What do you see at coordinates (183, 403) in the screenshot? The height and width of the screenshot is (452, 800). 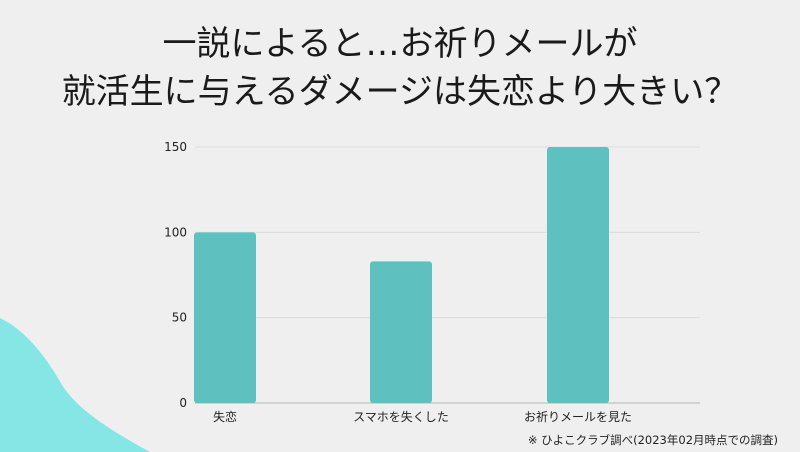 I see `y-tick-label: 0` at bounding box center [183, 403].